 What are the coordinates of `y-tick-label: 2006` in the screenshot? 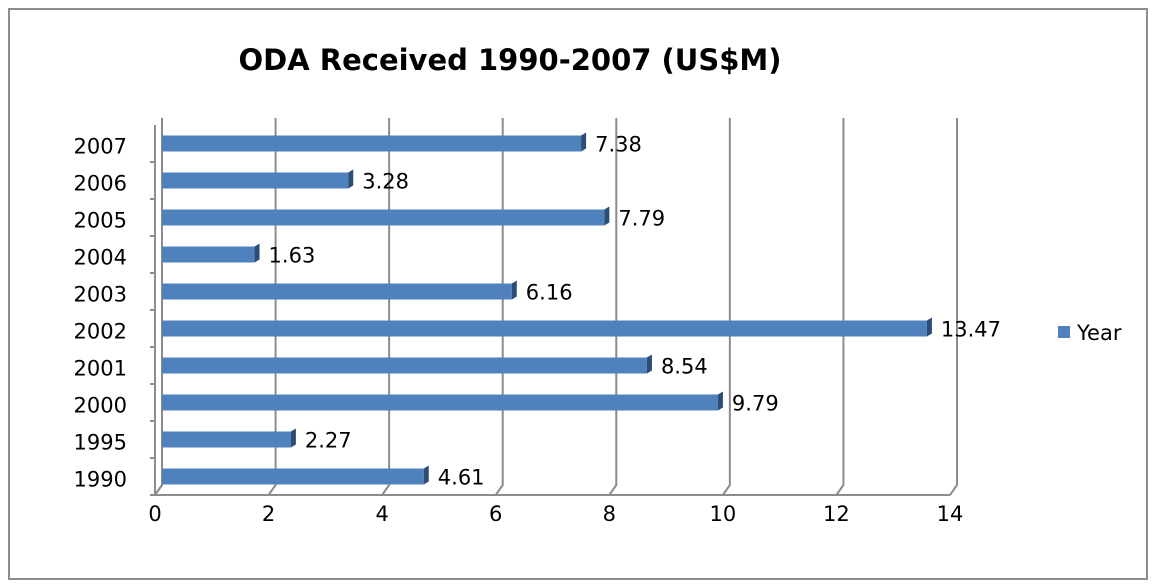 It's located at (100, 184).